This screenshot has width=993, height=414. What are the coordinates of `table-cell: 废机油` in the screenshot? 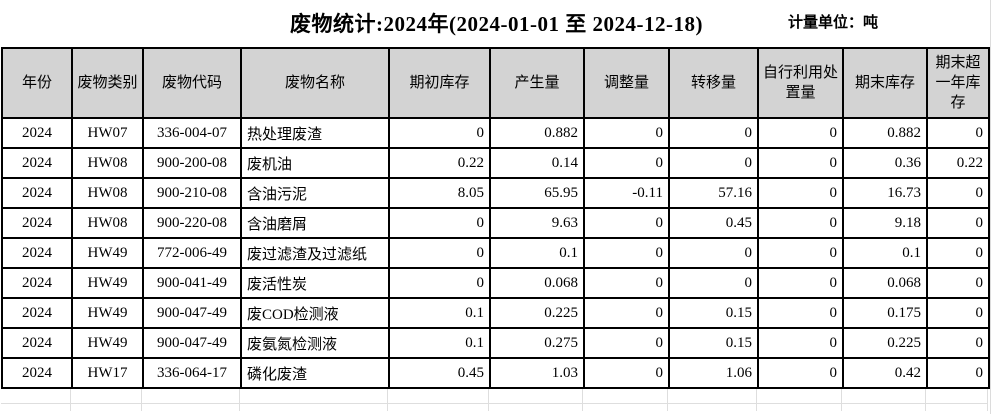 It's located at (315, 163).